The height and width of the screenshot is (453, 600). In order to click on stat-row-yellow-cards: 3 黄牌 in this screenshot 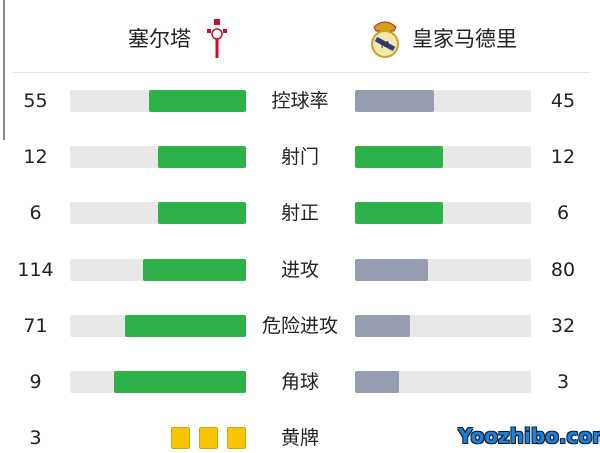, I will do `click(300, 438)`.